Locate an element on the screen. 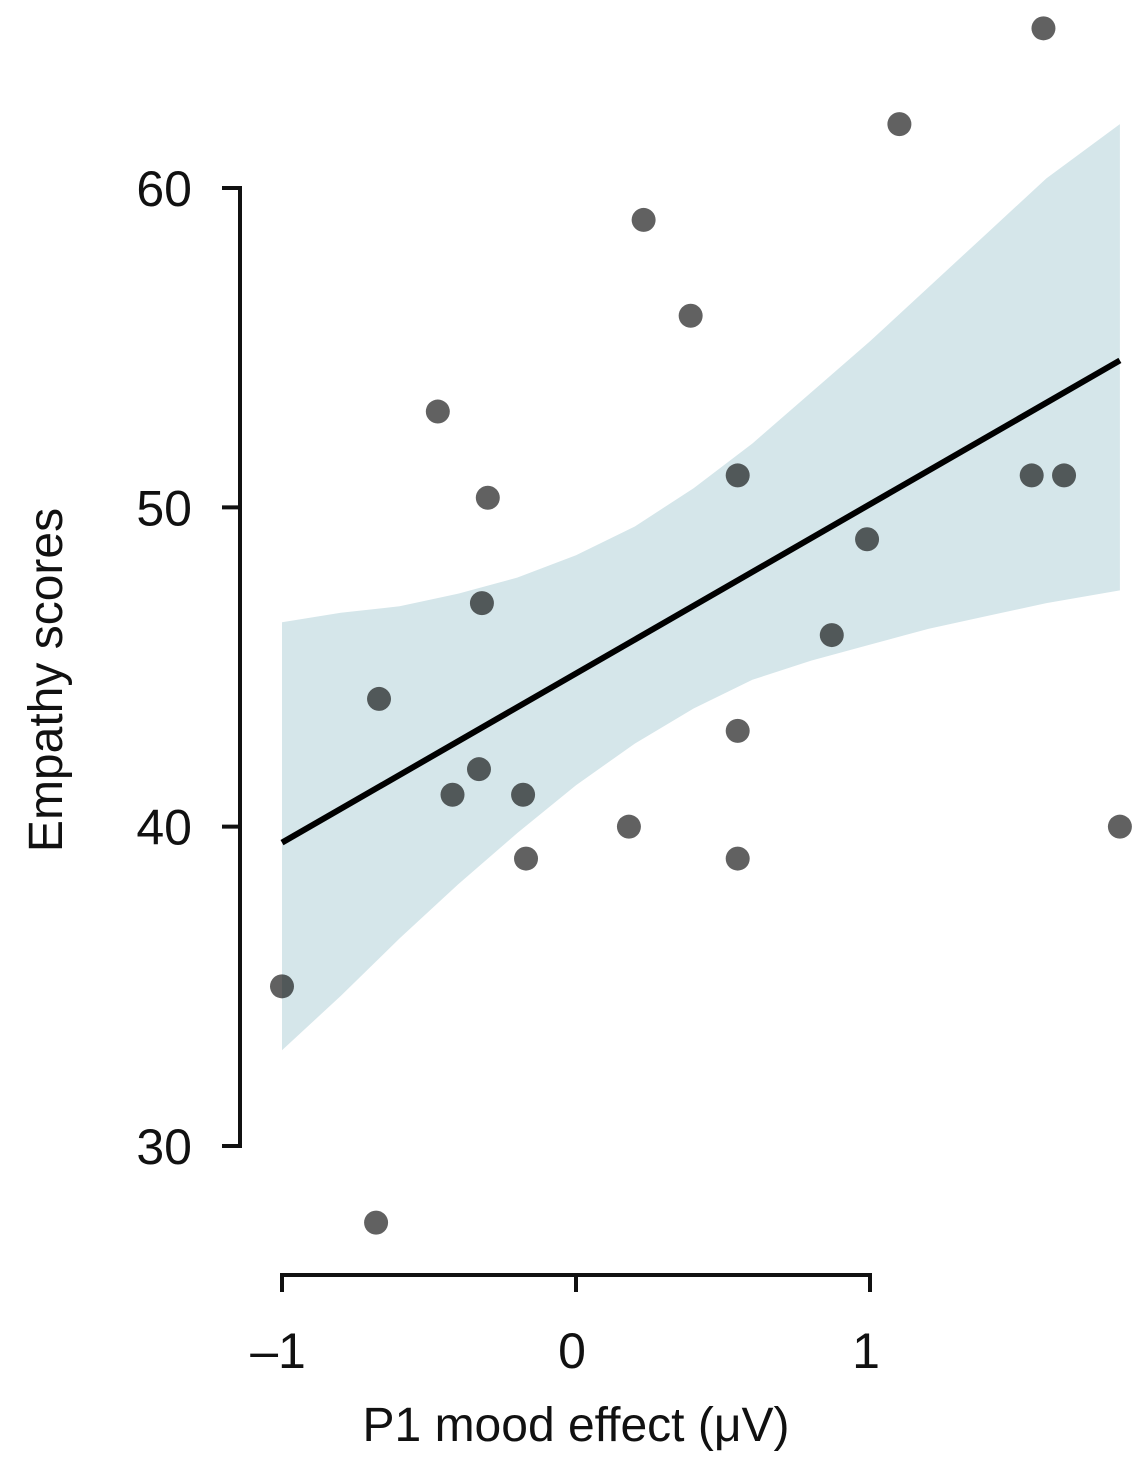  x-tick-label: 0 is located at coordinates (572, 1351).